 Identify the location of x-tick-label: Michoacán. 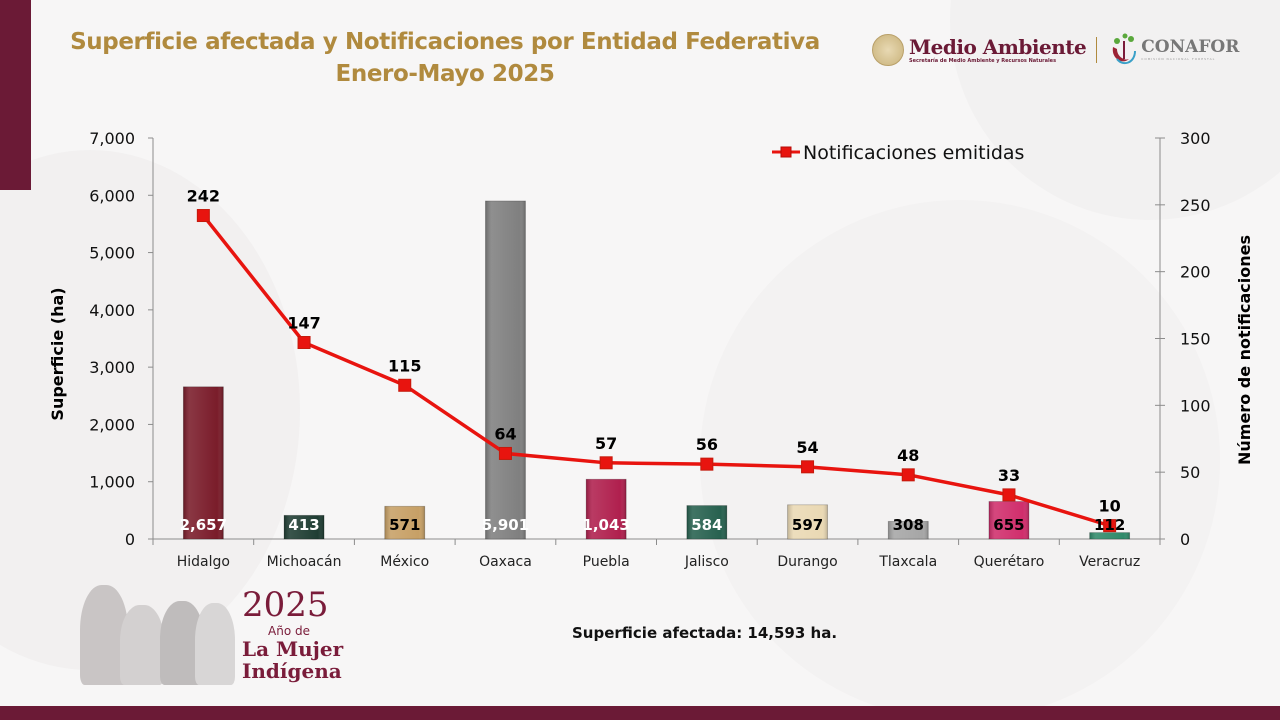
(304, 562).